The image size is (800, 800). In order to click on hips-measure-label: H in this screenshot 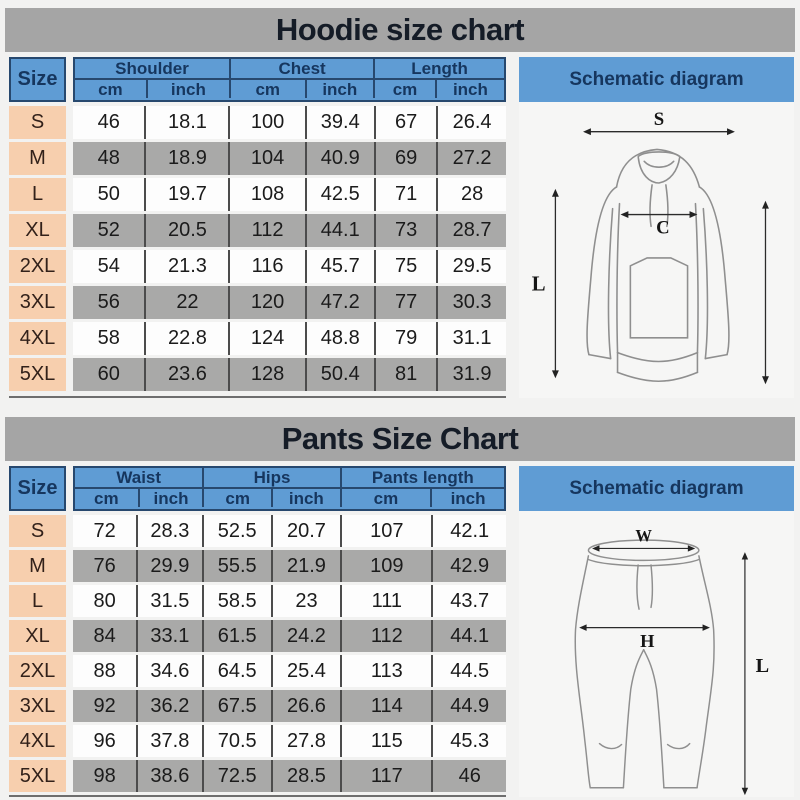, I will do `click(647, 641)`.